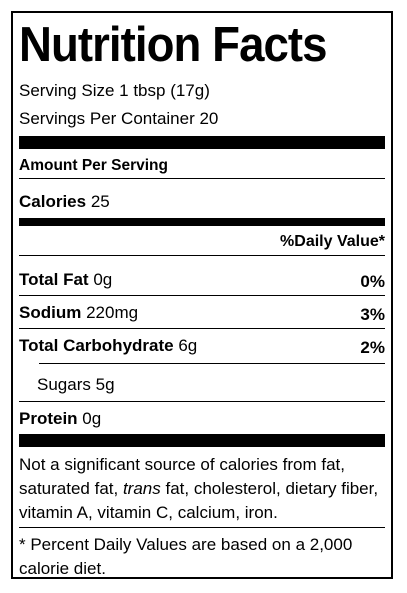 The height and width of the screenshot is (593, 407). What do you see at coordinates (372, 314) in the screenshot?
I see `sodium-dv: 3%` at bounding box center [372, 314].